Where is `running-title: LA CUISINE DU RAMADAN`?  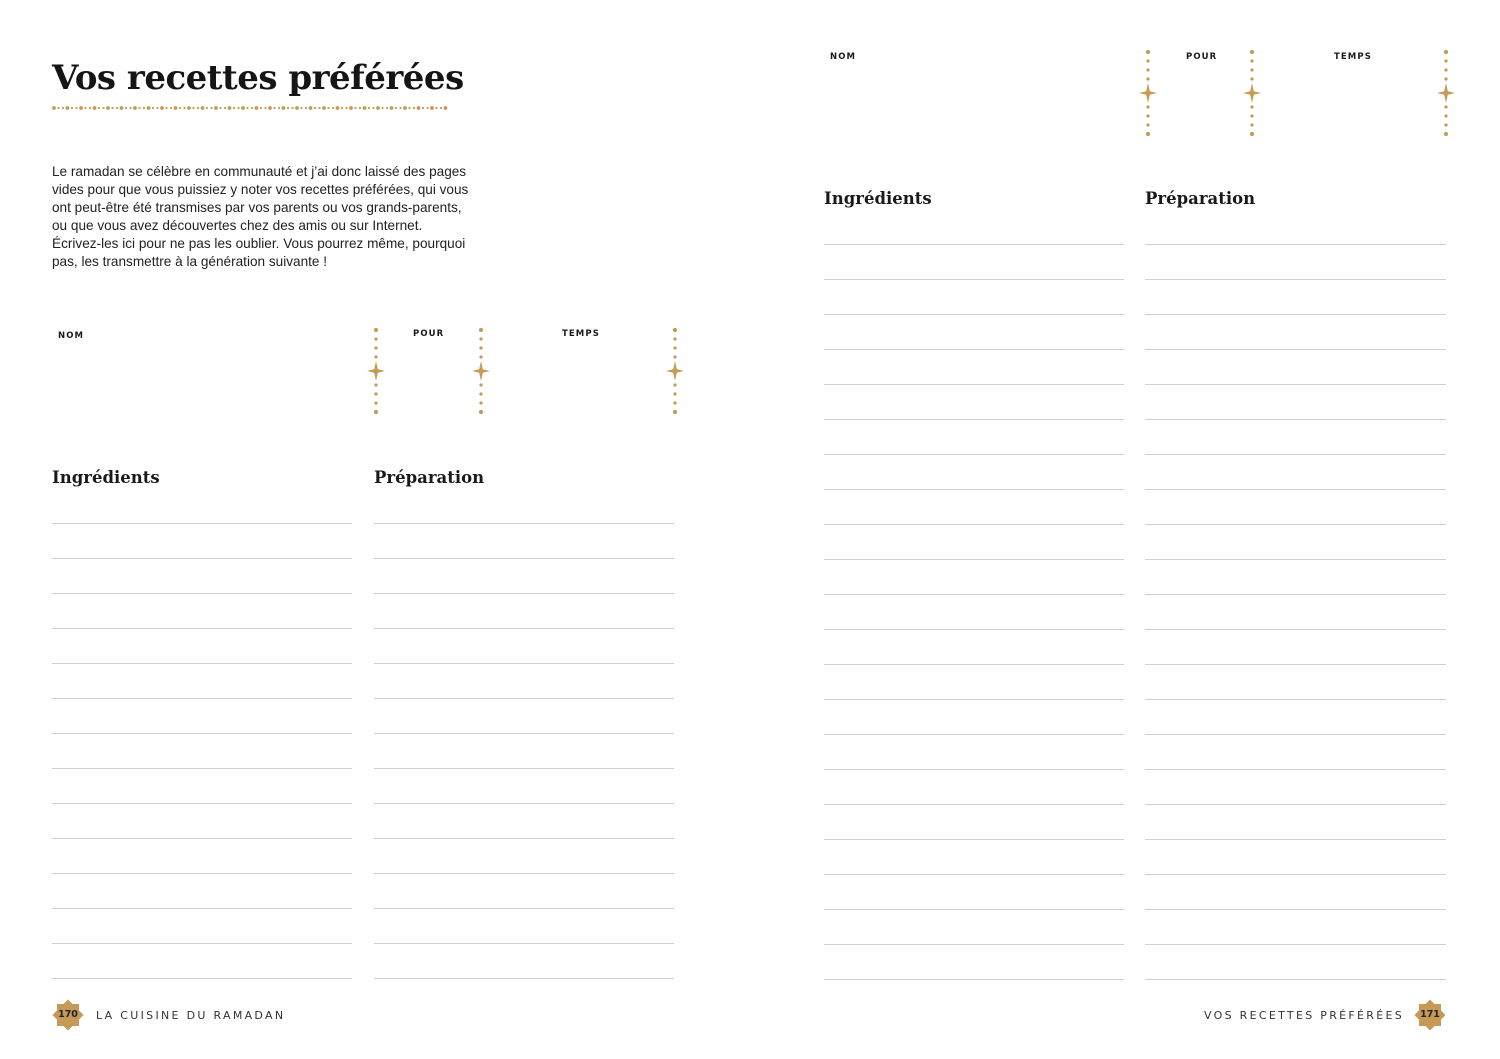 running-title: LA CUISINE DU RAMADAN is located at coordinates (191, 1015).